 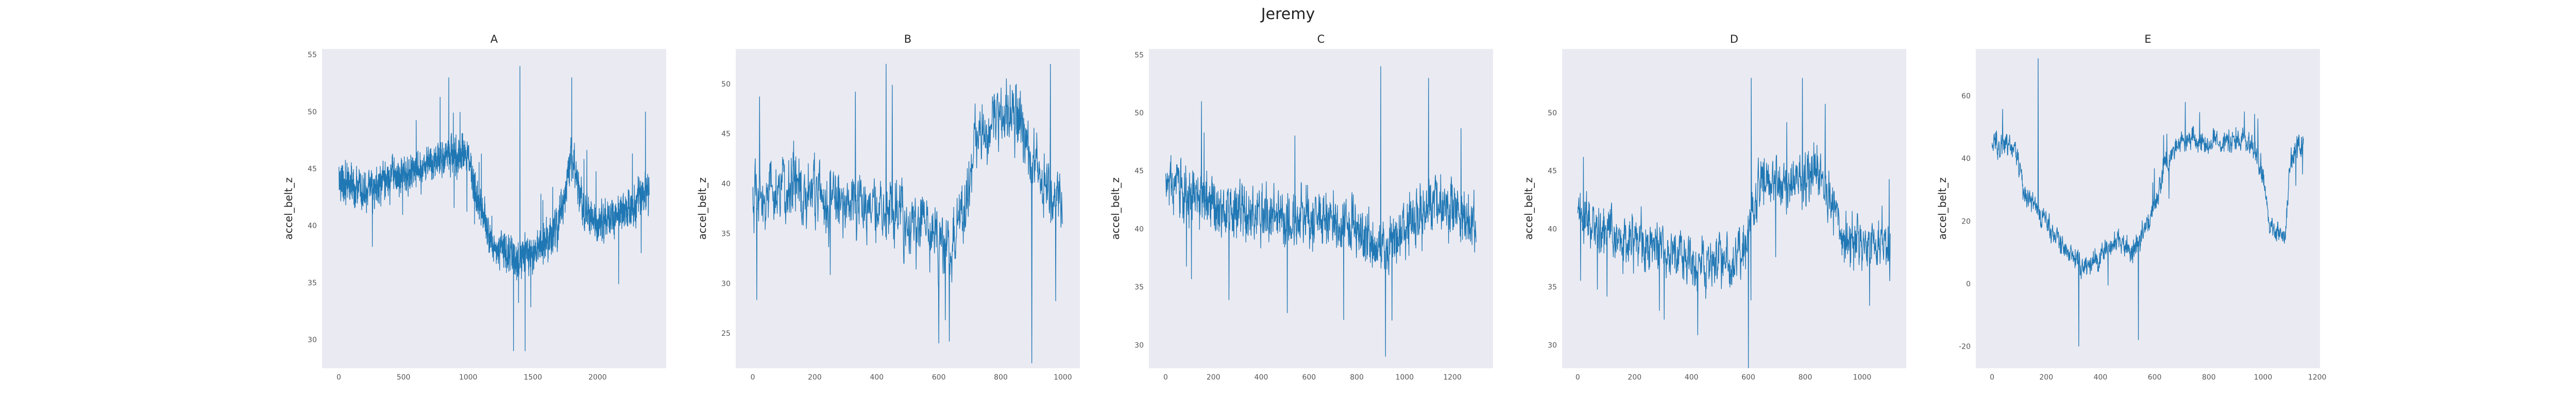 What do you see at coordinates (1966, 221) in the screenshot?
I see `y-tick-label: 20` at bounding box center [1966, 221].